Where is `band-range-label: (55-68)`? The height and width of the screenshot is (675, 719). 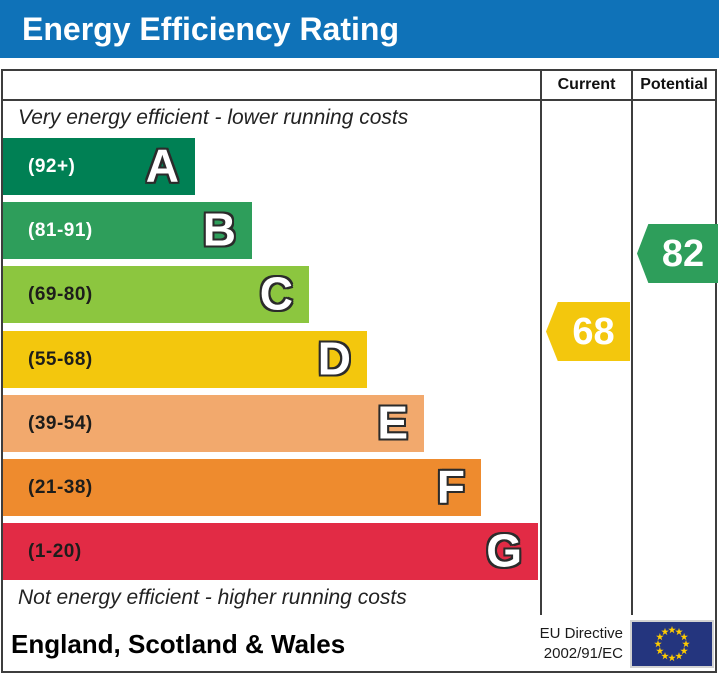
band-range-label: (55-68) is located at coordinates (60, 359).